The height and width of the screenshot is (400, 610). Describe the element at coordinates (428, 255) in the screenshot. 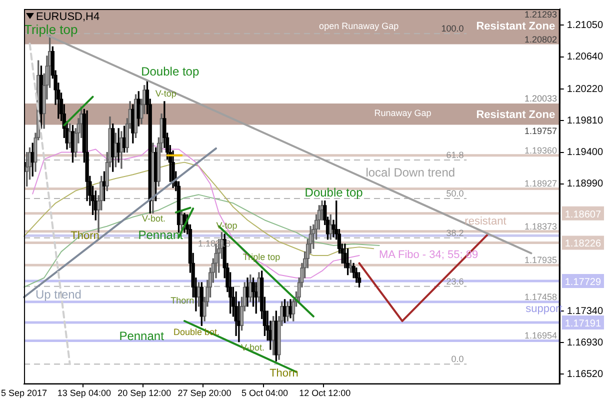

I see `annotation: MA Fibo - 34; 55; 89` at that location.